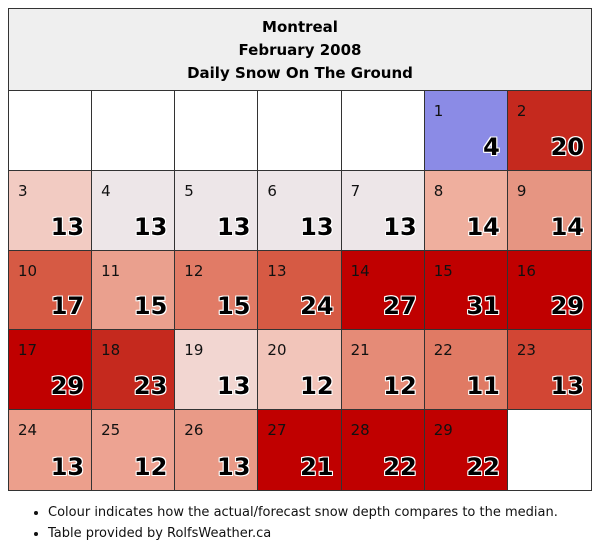 This screenshot has width=600, height=553. Describe the element at coordinates (360, 270) in the screenshot. I see `day-number: 14` at that location.